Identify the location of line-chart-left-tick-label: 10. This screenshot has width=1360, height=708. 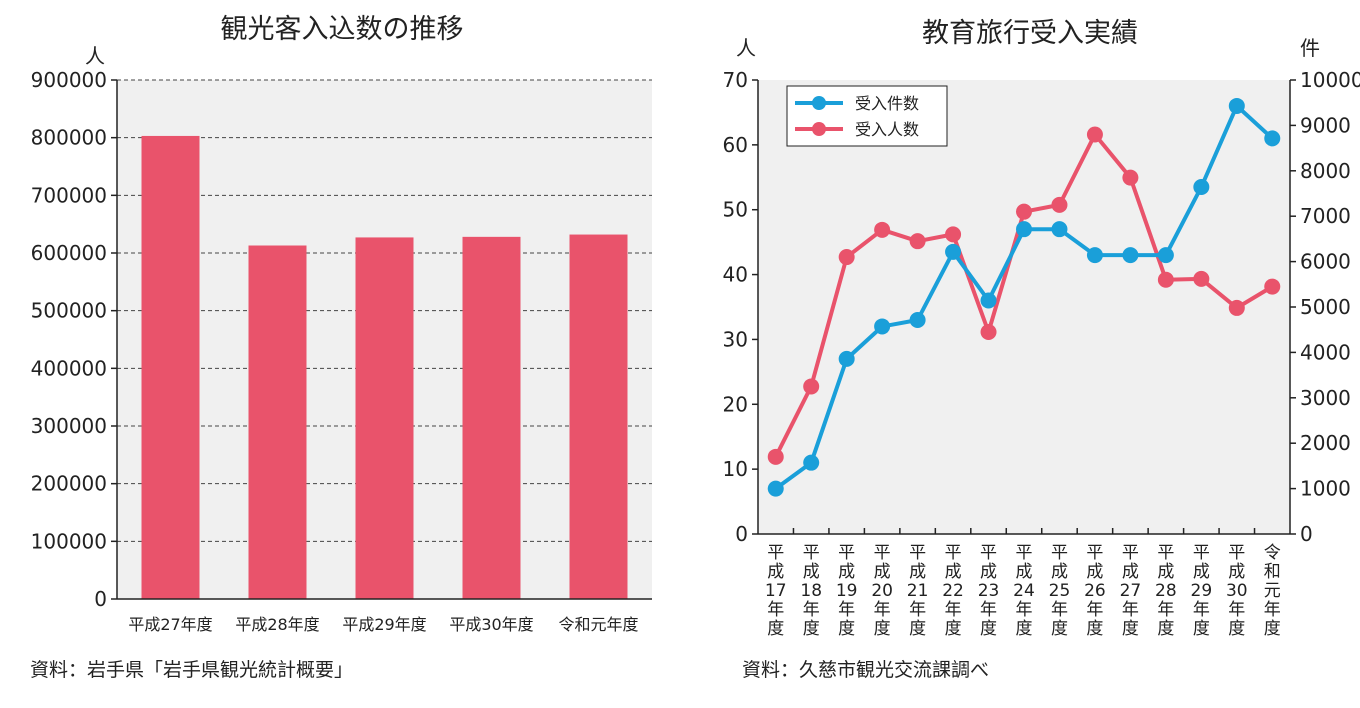
(735, 469).